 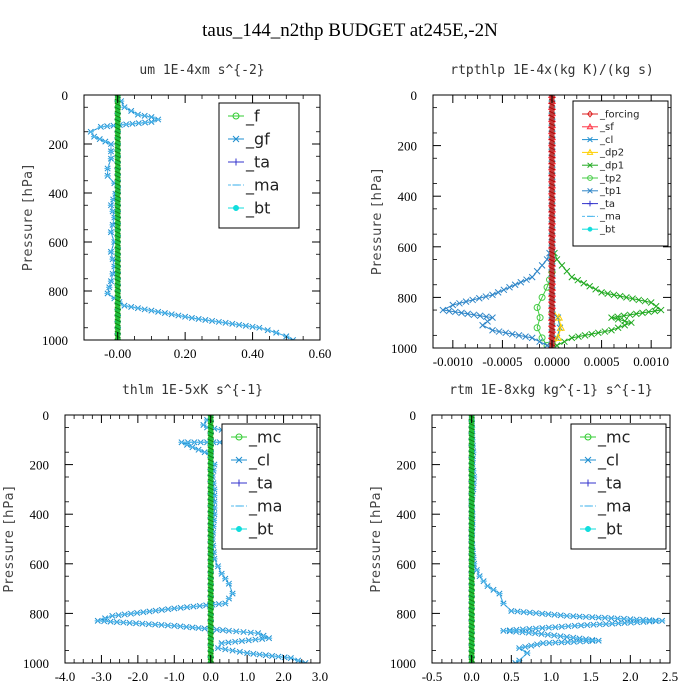 What do you see at coordinates (192, 217) in the screenshot?
I see `plot-area` at bounding box center [192, 217].